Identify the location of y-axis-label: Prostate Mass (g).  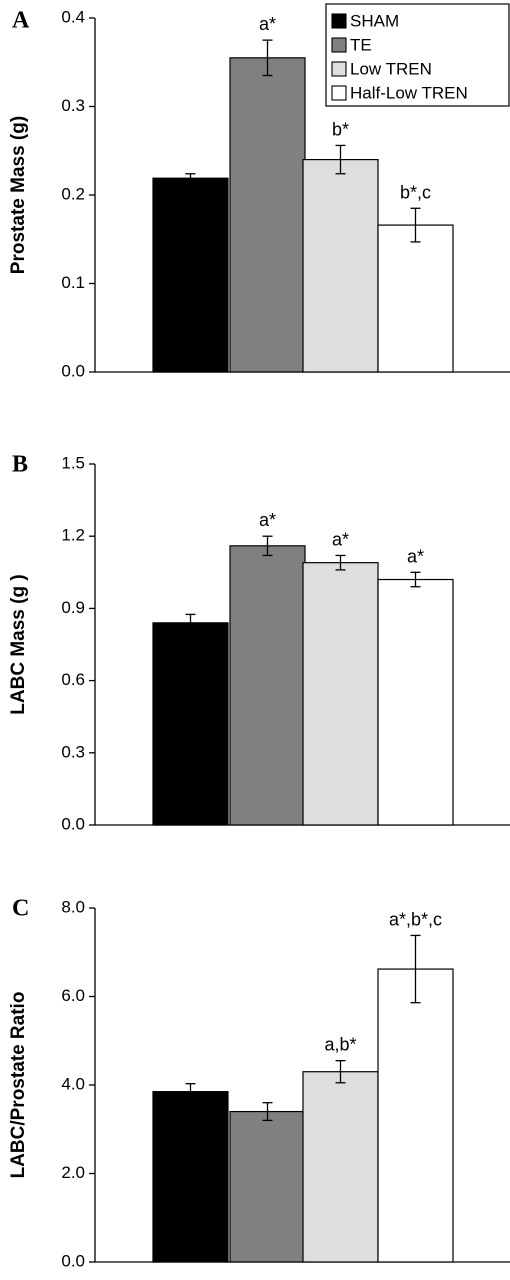
(18, 195).